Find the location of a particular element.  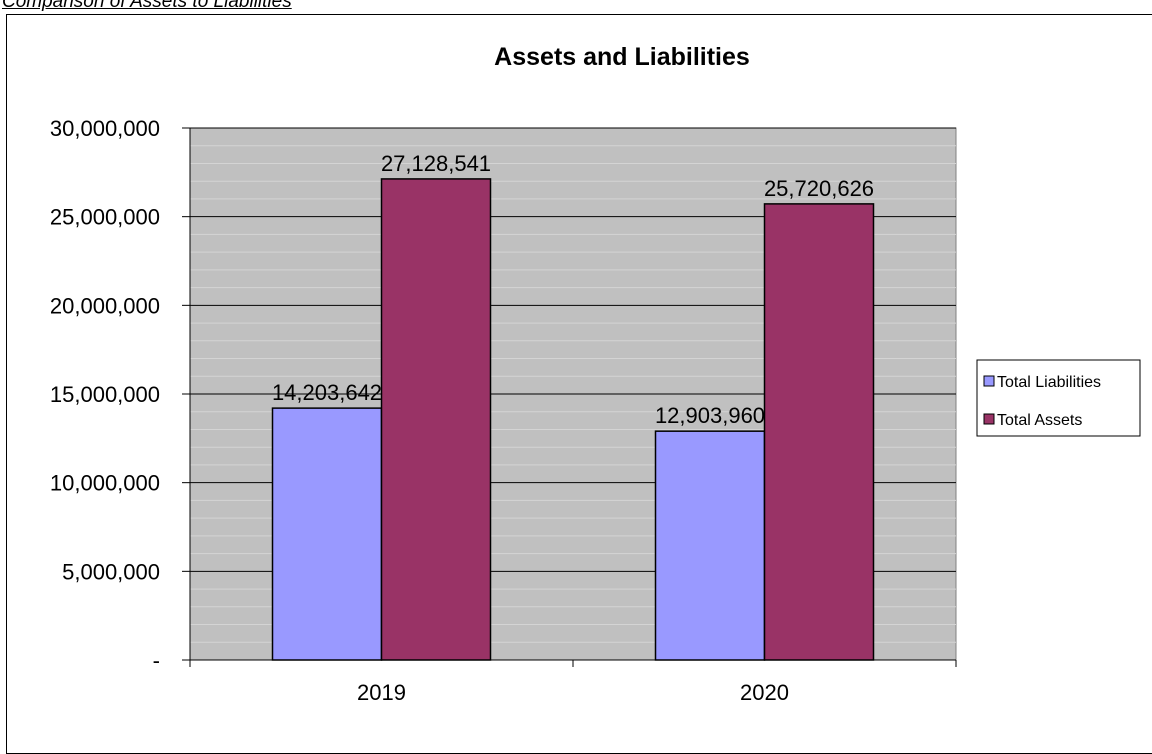

y-tick-label: 30,000,000 is located at coordinates (105, 128).